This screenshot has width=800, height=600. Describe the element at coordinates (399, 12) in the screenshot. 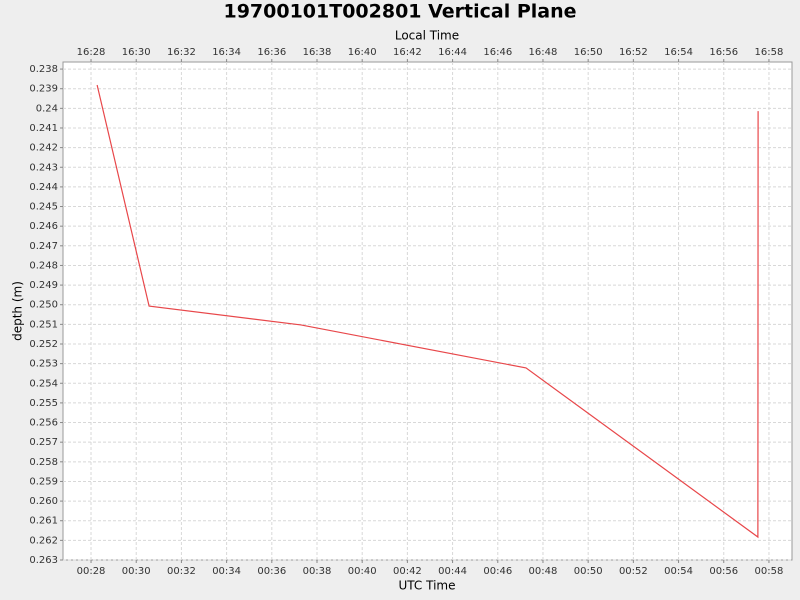

I see `chart-title: 19700101T002801 Vertical Plane` at that location.